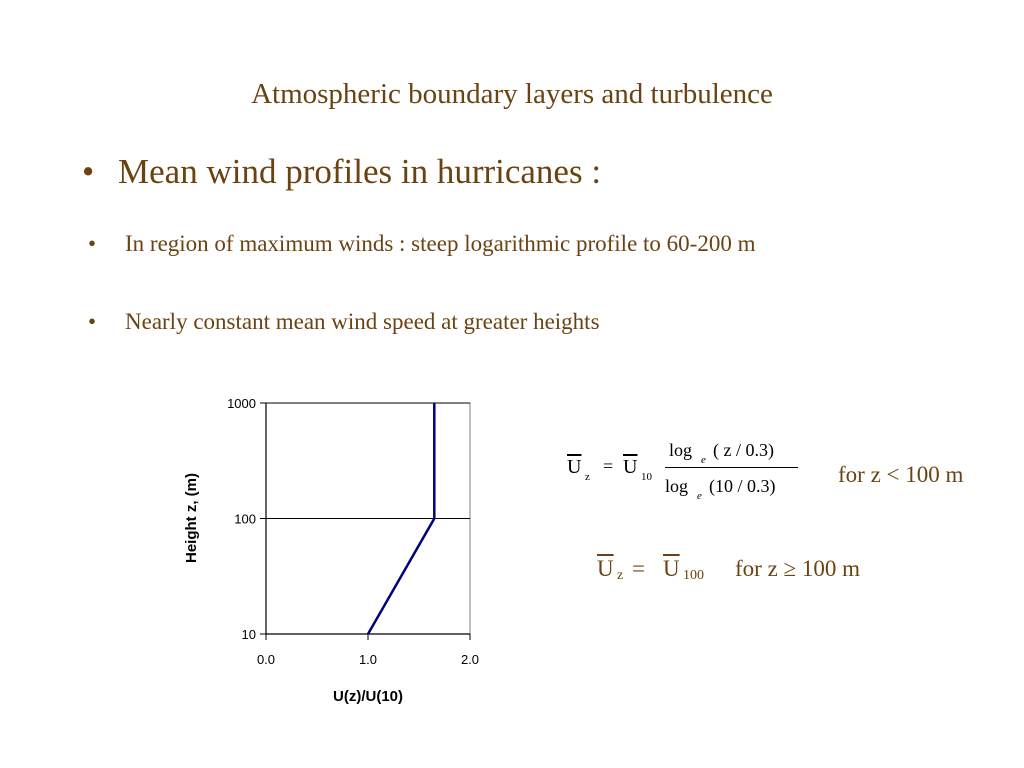 The width and height of the screenshot is (1024, 768). I want to click on eq1-den-arg: (10 / 0.3), so click(742, 486).